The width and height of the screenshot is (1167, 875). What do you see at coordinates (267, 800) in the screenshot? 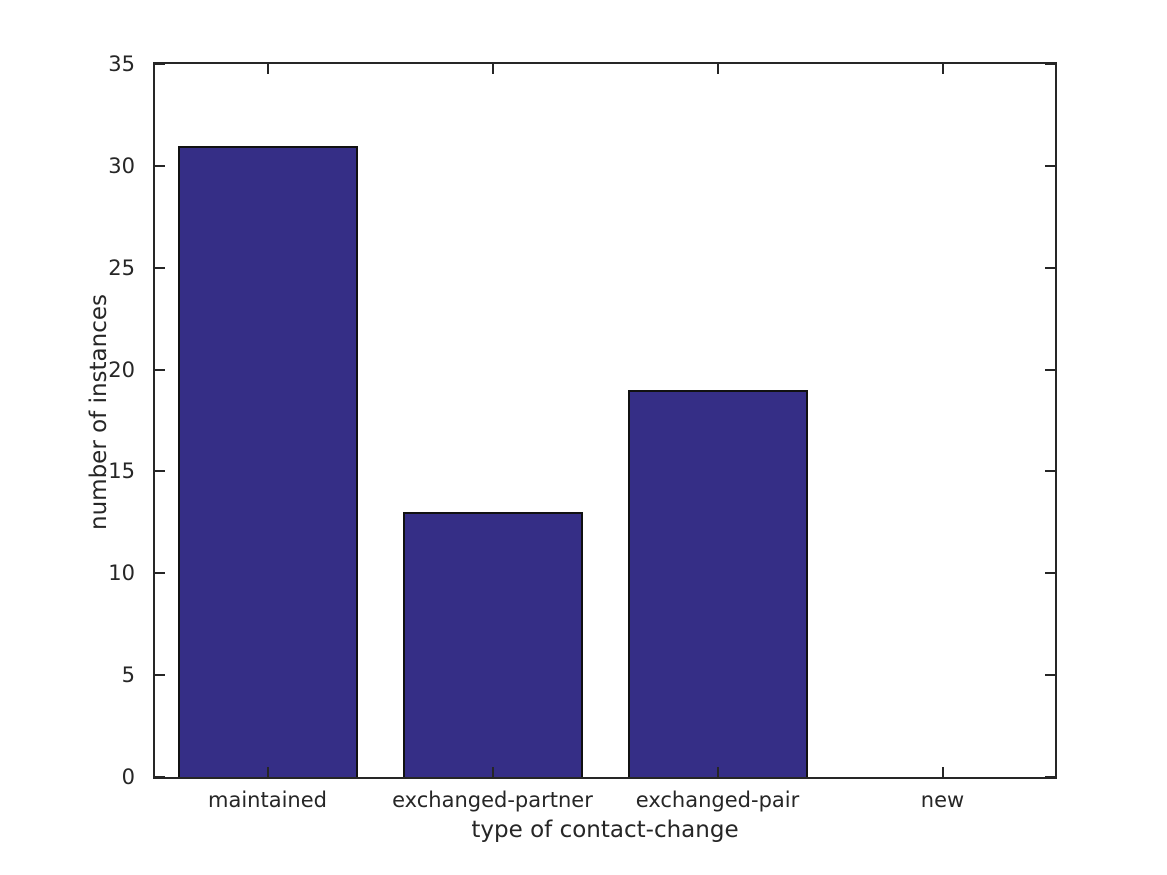
I see `x-tick-label: maintained` at bounding box center [267, 800].